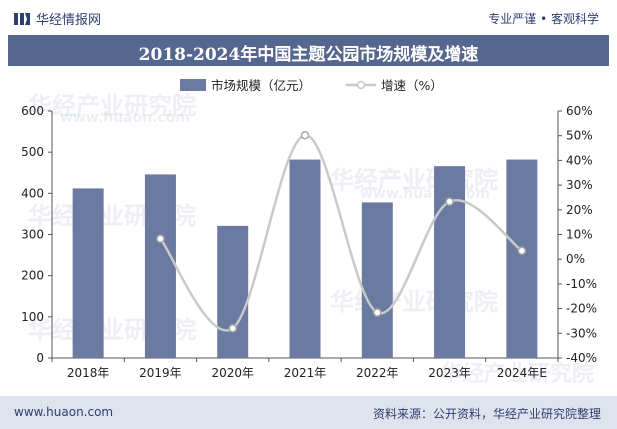 This screenshot has width=617, height=429. Describe the element at coordinates (412, 85) in the screenshot. I see `legend-line-label: 增速（%）` at that location.